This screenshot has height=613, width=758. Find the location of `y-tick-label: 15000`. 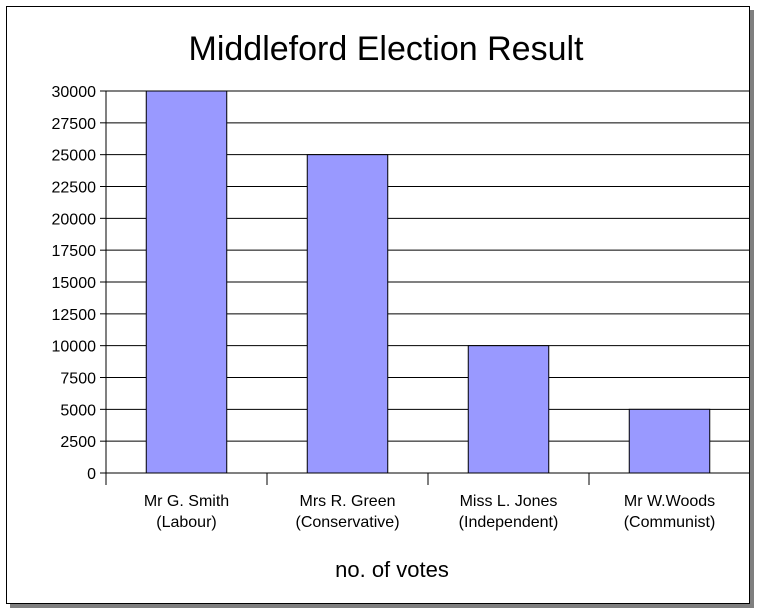

y-tick-label: 15000 is located at coordinates (74, 283).